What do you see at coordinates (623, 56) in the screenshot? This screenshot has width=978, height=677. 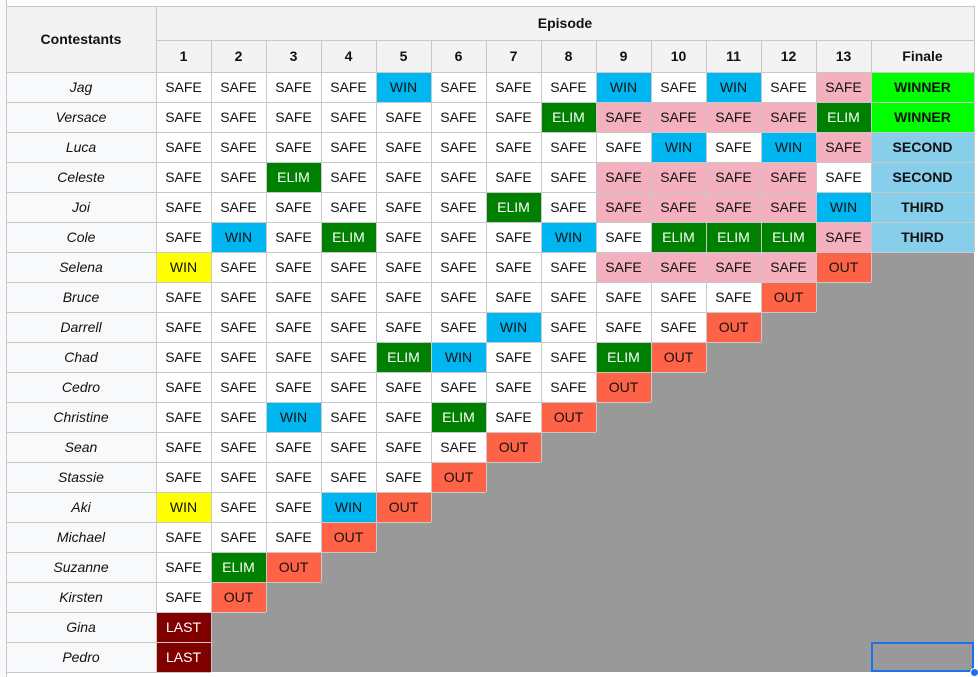 I see `episode-column-header: 9` at bounding box center [623, 56].